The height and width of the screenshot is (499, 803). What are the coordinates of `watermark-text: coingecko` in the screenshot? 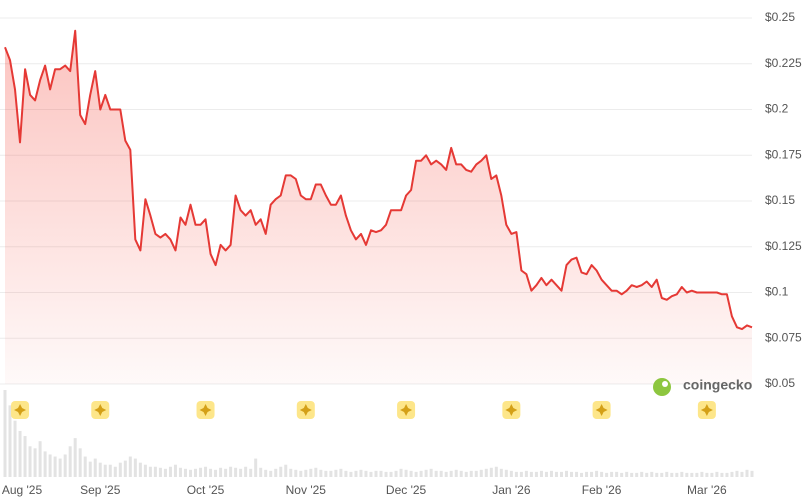 It's located at (717, 385).